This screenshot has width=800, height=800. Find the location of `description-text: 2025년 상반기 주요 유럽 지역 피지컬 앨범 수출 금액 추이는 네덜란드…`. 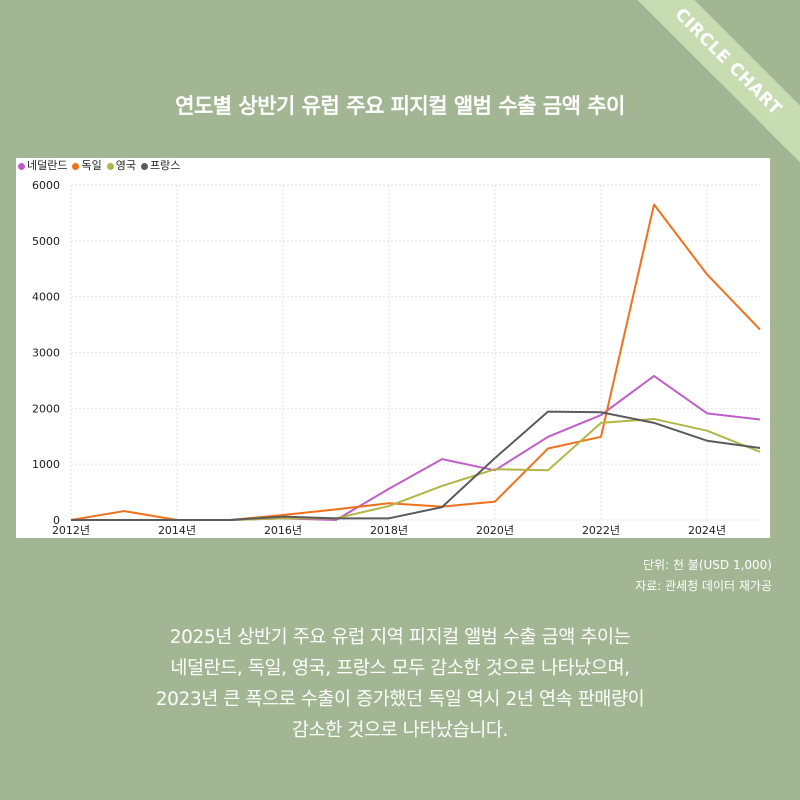

description-text: 2025년 상반기 주요 유럽 지역 피지컬 앨범 수출 금액 추이는 네덜란드… is located at coordinates (400, 684).